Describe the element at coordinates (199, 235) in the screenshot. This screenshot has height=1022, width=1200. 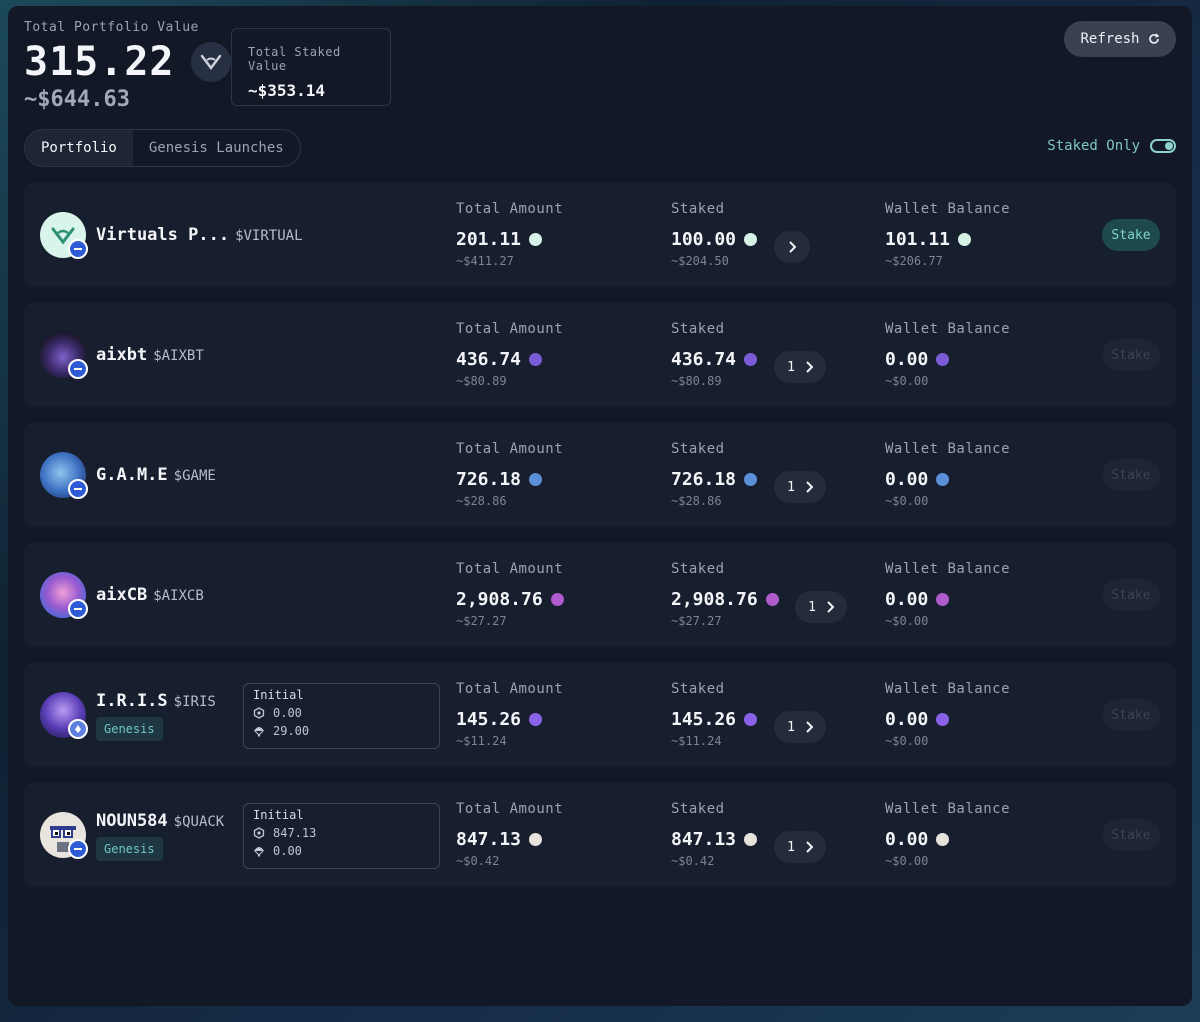
I see `token-name: Virtuals P... $VIRTUAL` at that location.